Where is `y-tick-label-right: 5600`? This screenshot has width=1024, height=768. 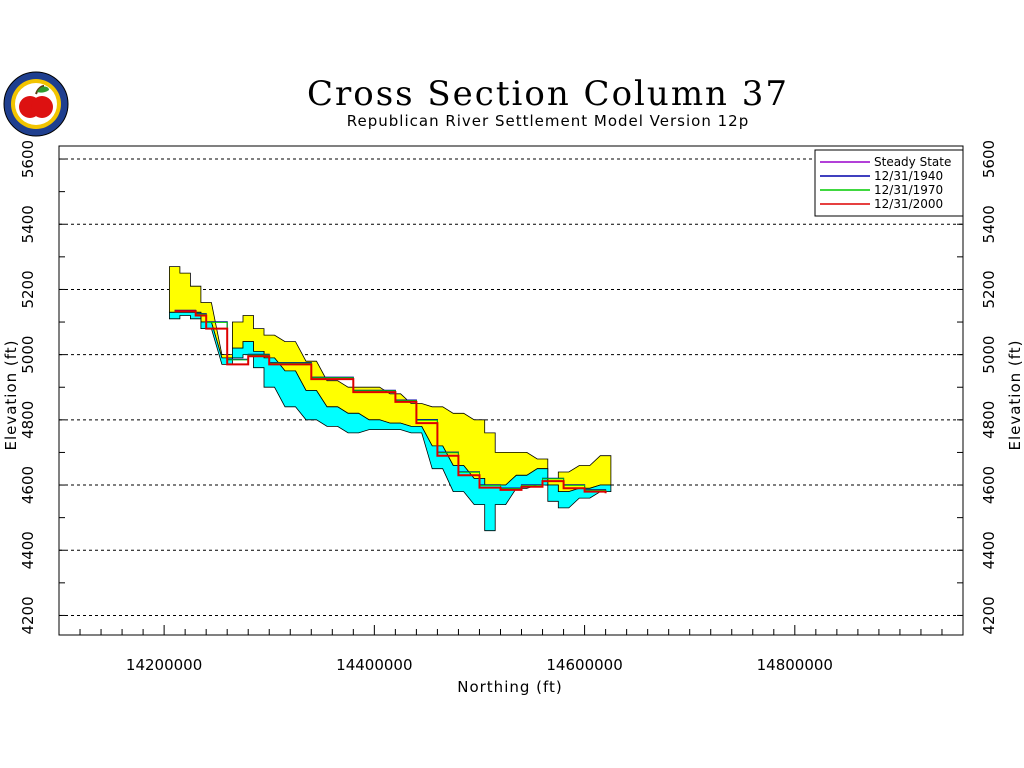 y-tick-label-right: 5600 is located at coordinates (989, 159).